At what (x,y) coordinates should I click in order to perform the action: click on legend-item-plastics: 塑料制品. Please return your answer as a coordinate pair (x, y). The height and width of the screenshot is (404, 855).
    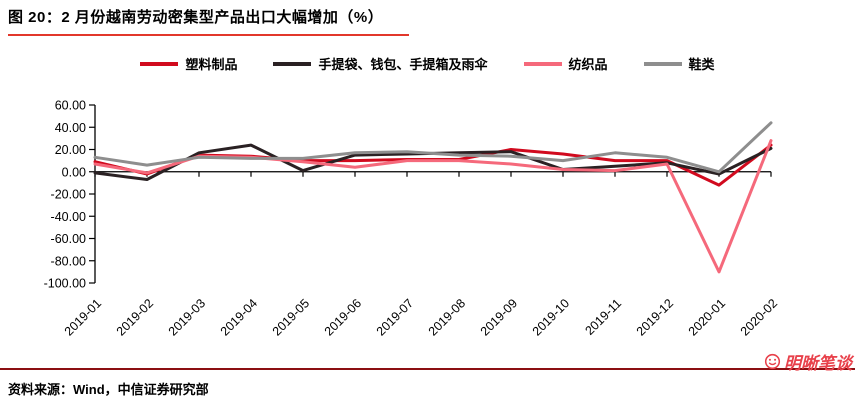
    Looking at the image, I should click on (188, 63).